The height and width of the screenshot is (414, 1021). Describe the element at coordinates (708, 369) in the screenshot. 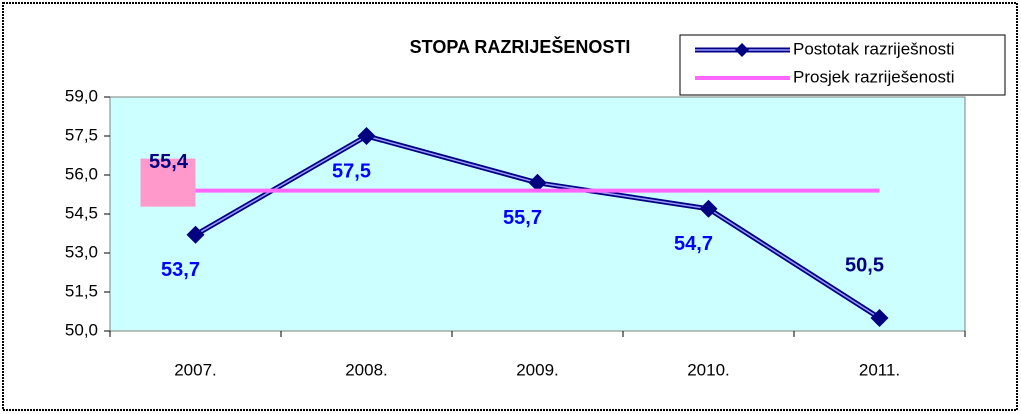

I see `x-tick-label: 2010.` at that location.